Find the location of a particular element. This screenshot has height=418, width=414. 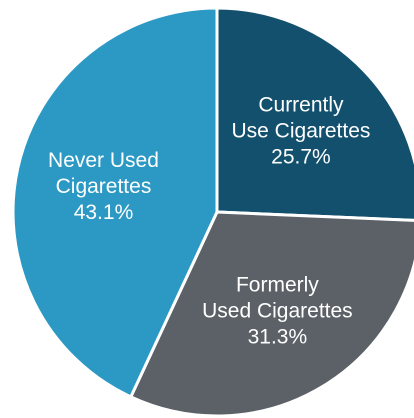

pie-slice-category-label: Currently is located at coordinates (301, 104).